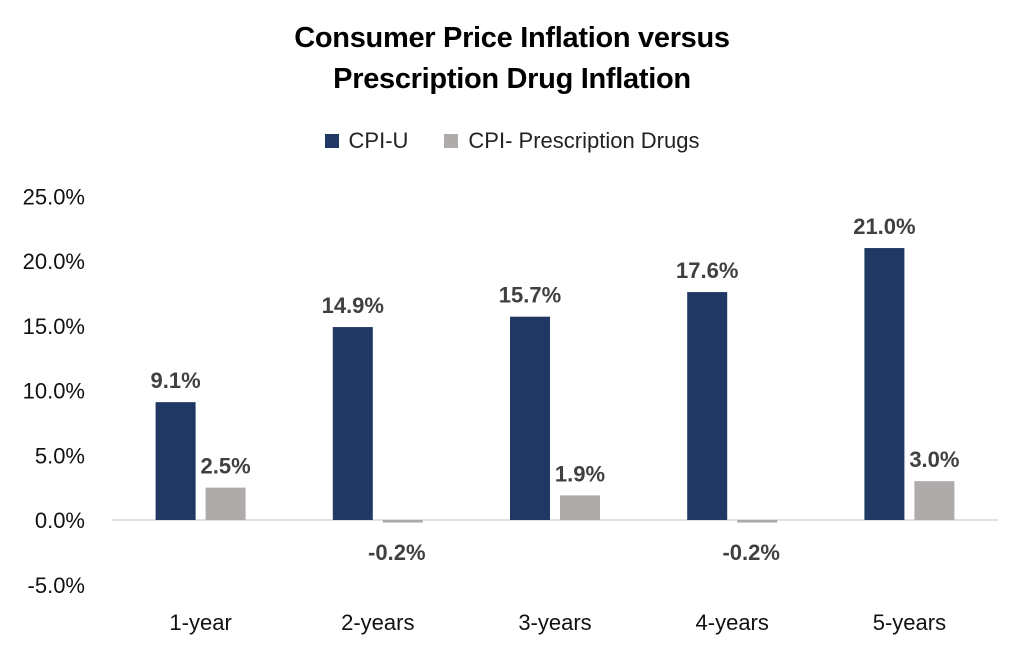  What do you see at coordinates (56, 585) in the screenshot?
I see `y-tick-label: -5.0%` at bounding box center [56, 585].